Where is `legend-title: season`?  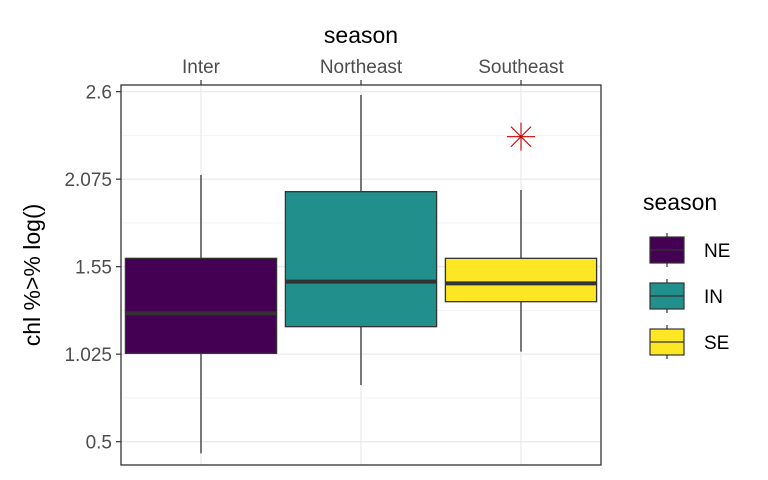 legend-title: season is located at coordinates (680, 202).